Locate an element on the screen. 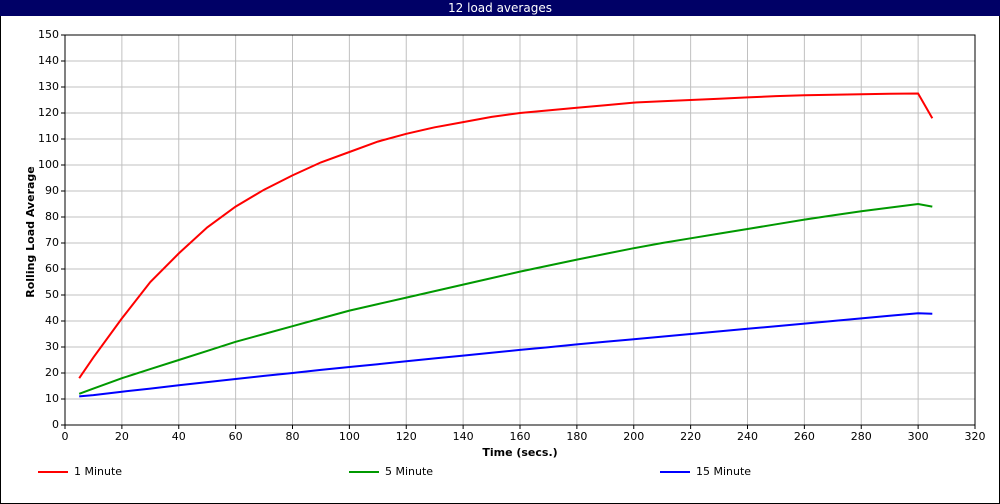  y-tick-label: 0 is located at coordinates (55, 424).